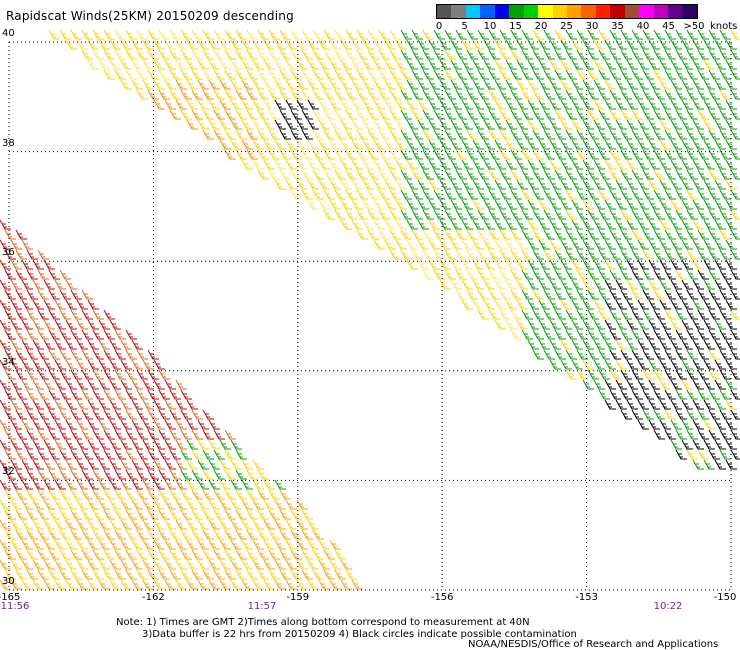  I want to click on longitude-label: -153, so click(586, 597).